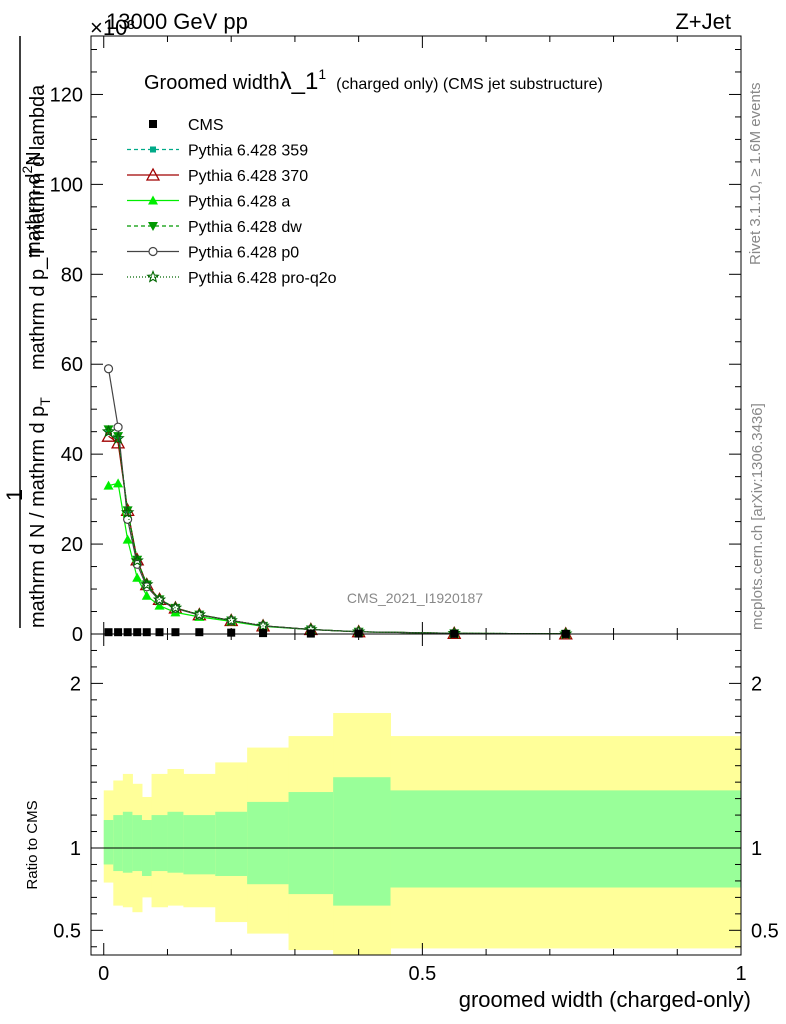  Describe the element at coordinates (177, 21) in the screenshot. I see `energy-label: 13000 GeV pp` at that location.